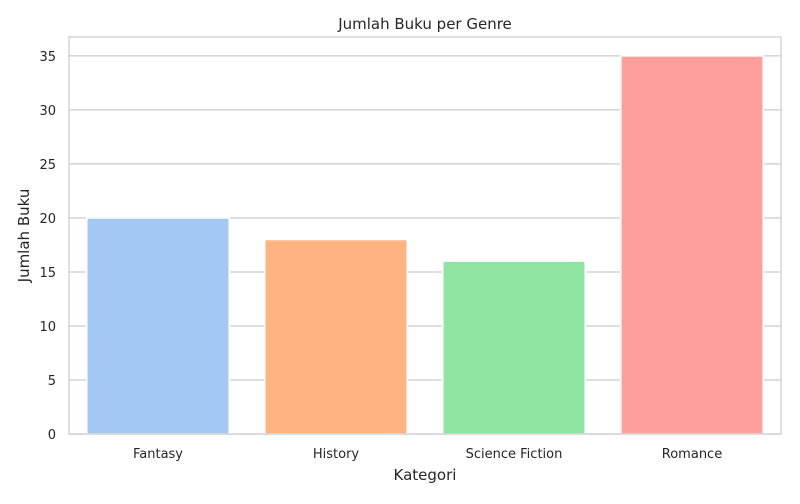  I want to click on x-tick-label: History, so click(336, 454).